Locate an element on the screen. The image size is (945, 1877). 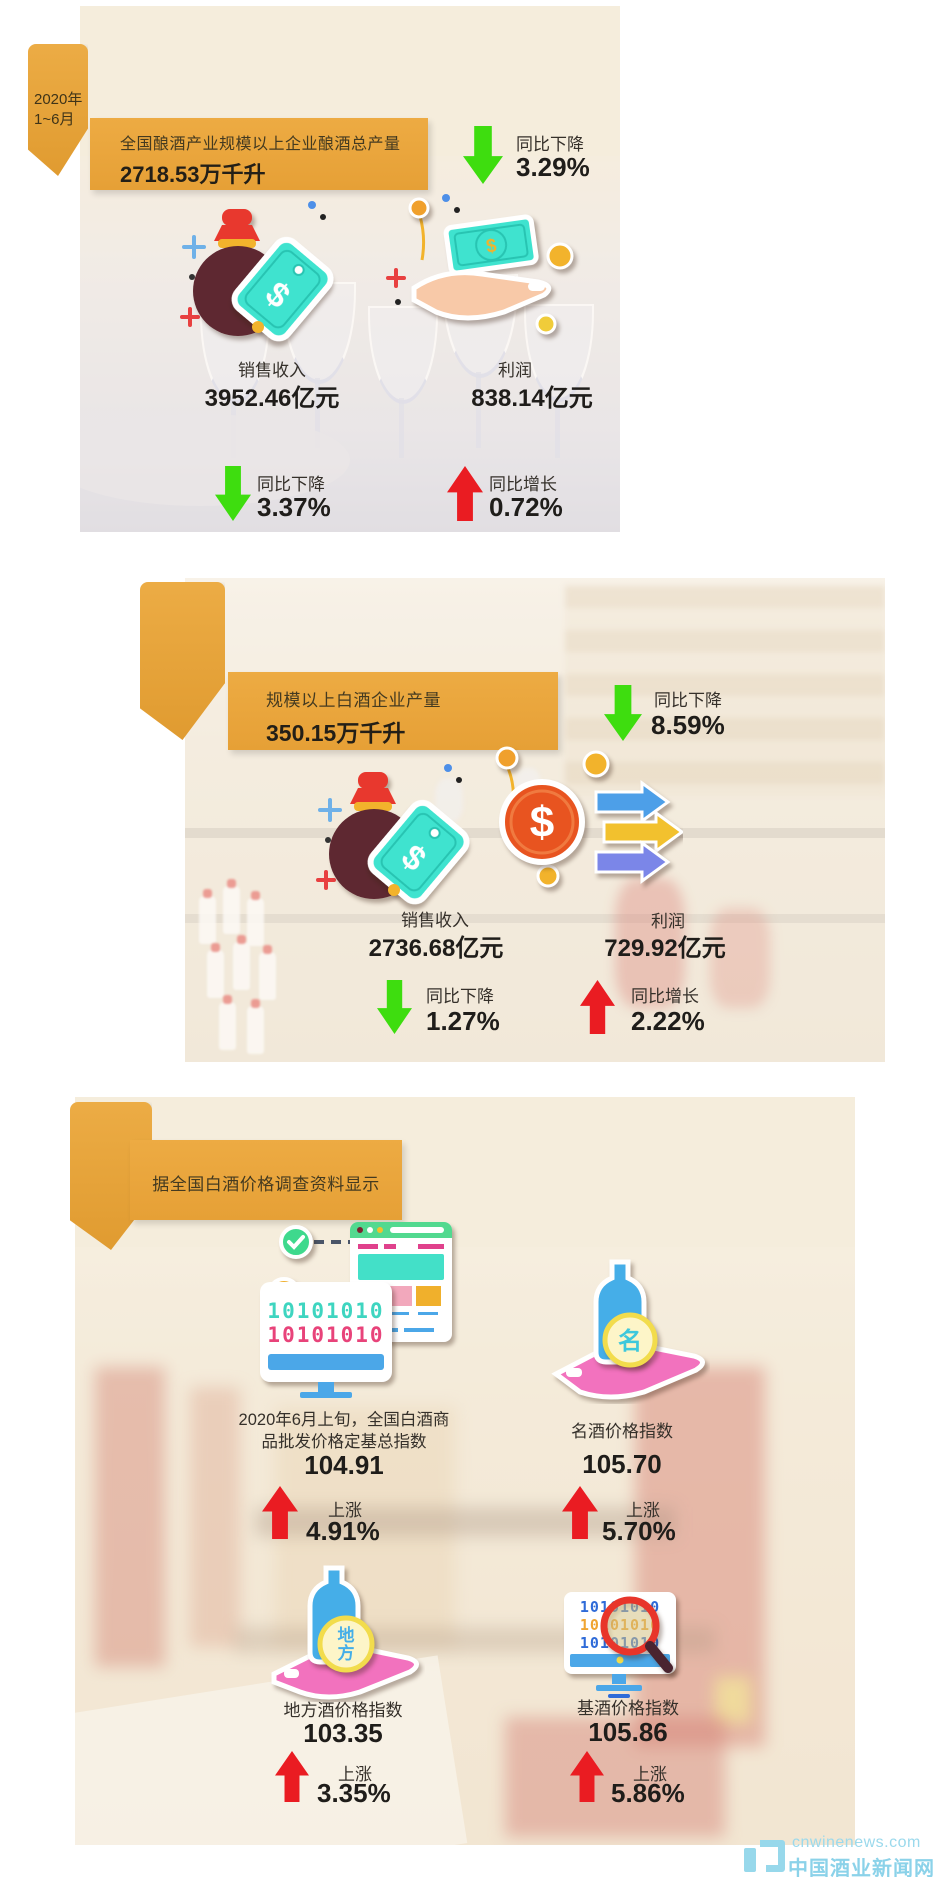
panel2-title-box: 规模以上白酒企业产量 350.15万千升 is located at coordinates (393, 711).